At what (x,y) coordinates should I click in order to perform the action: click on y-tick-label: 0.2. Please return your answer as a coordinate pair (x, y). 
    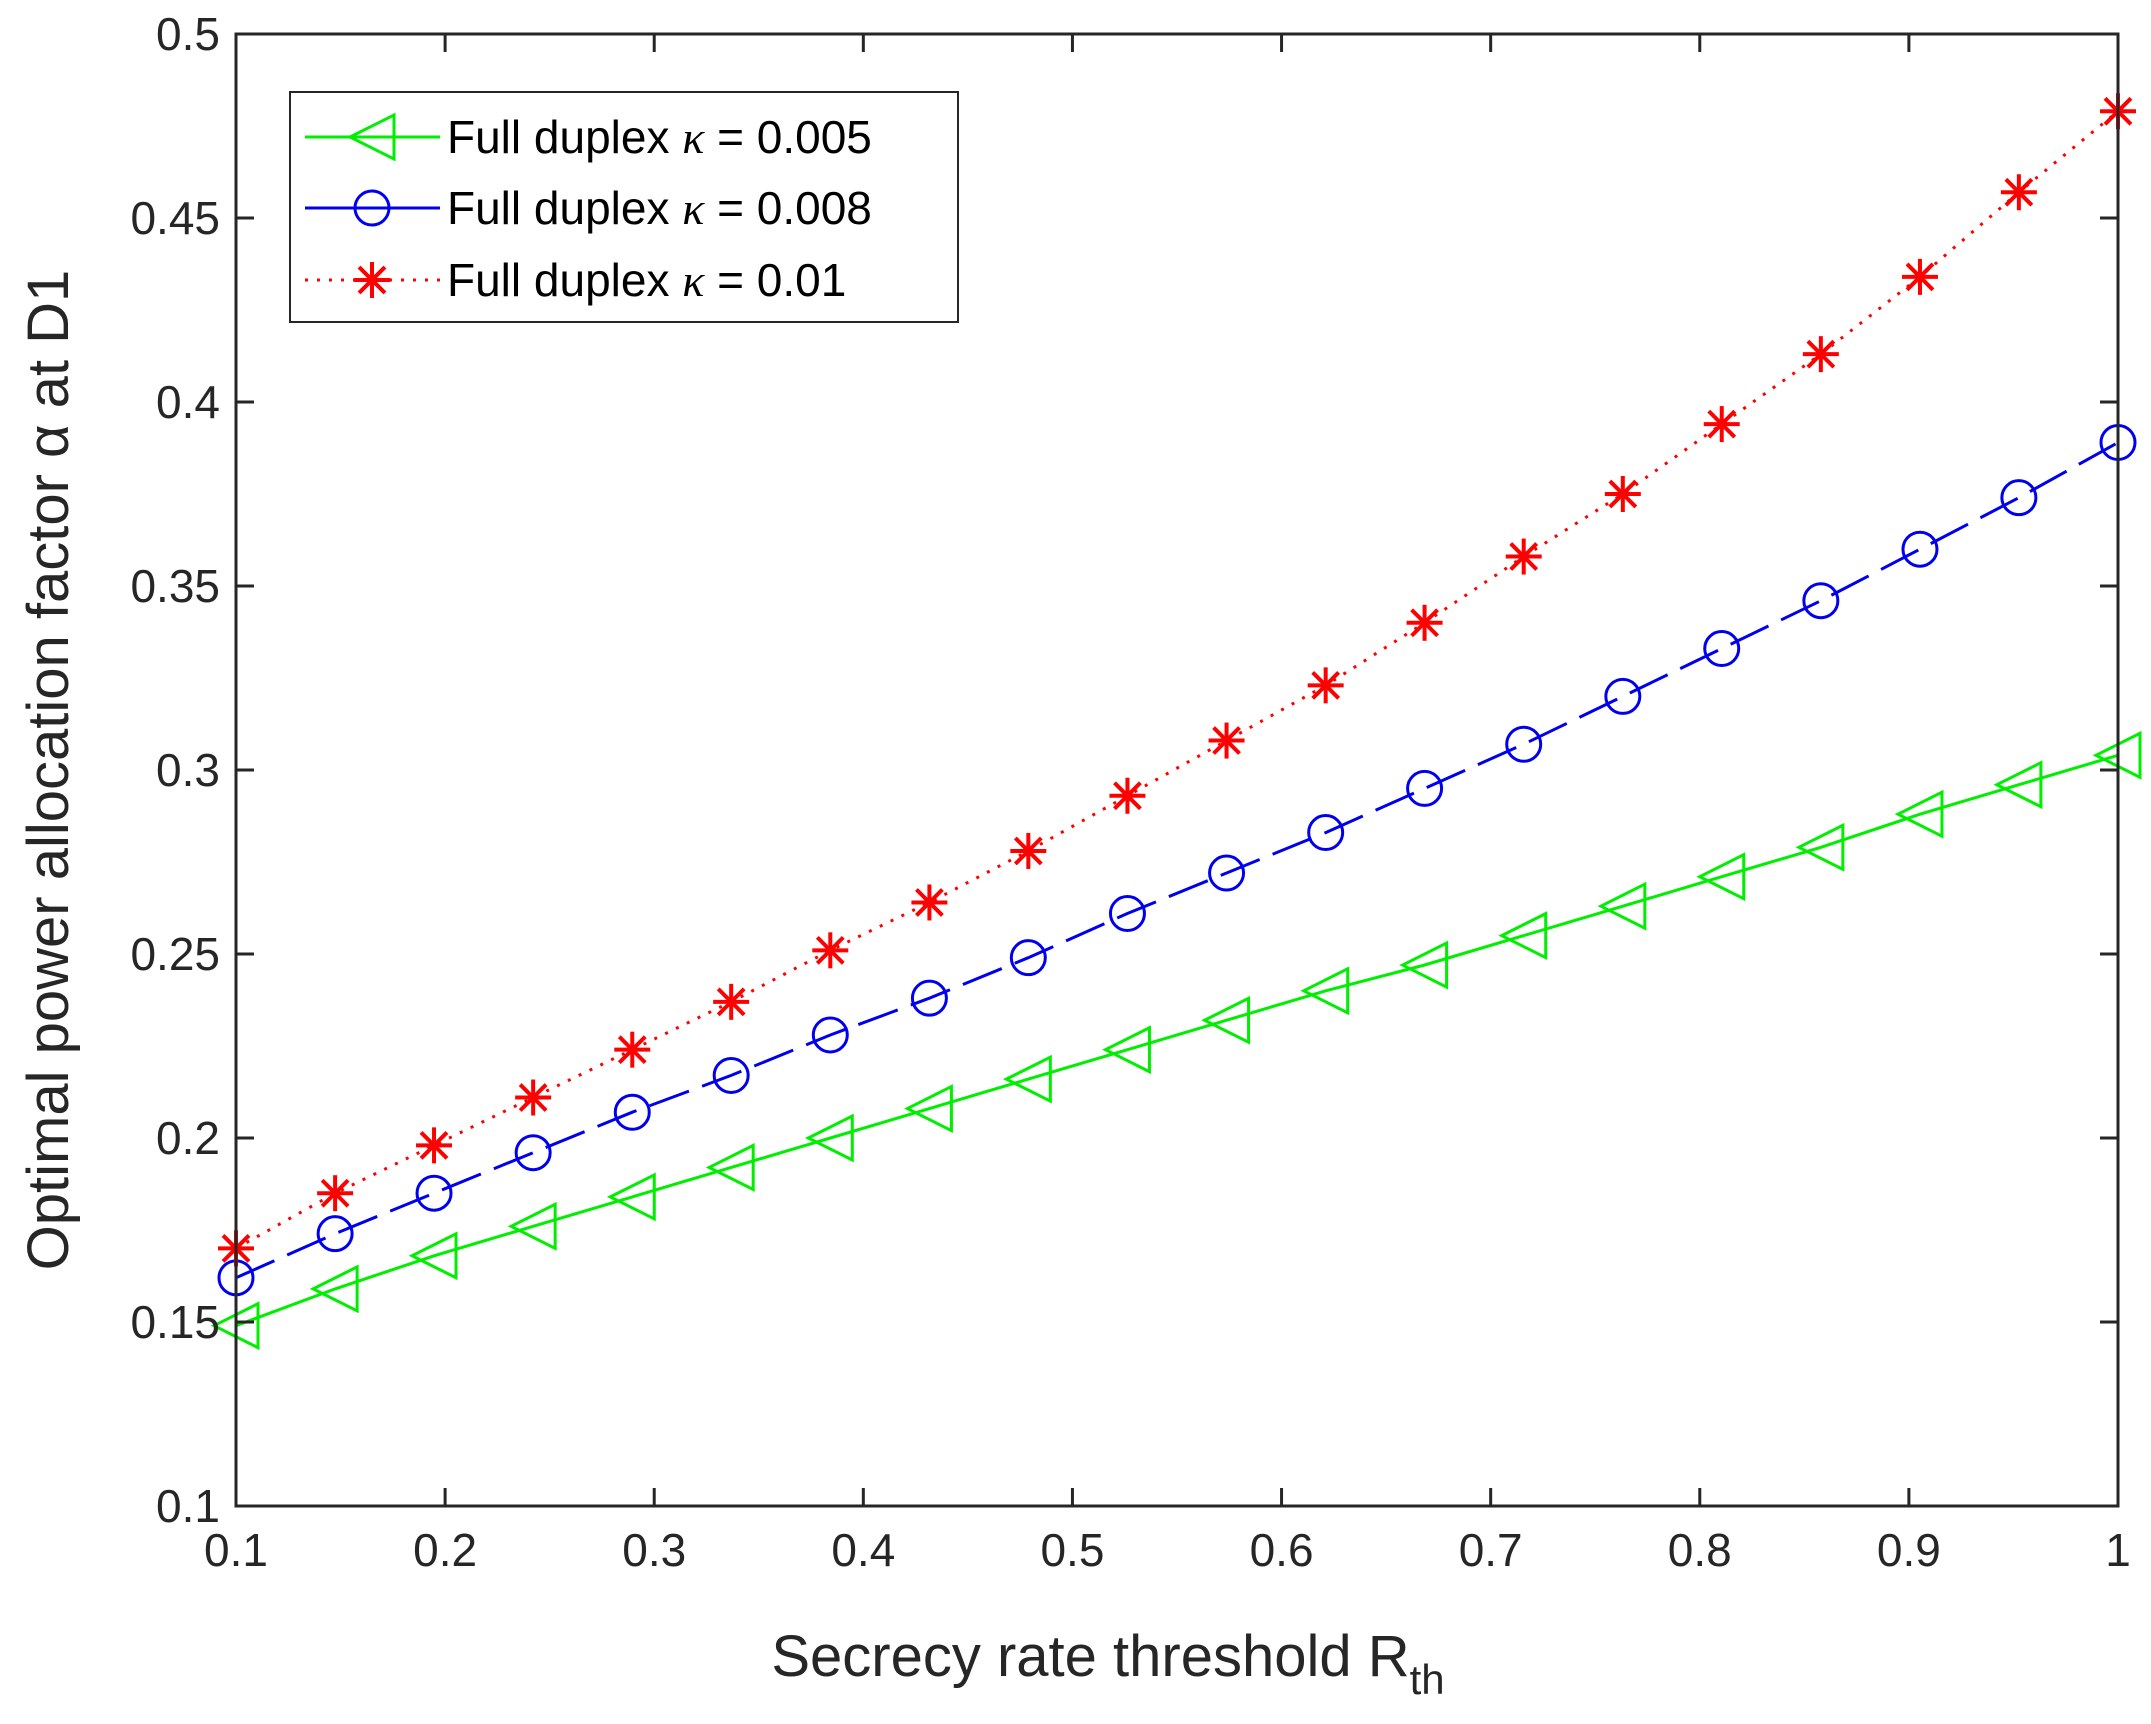
    Looking at the image, I should click on (188, 1138).